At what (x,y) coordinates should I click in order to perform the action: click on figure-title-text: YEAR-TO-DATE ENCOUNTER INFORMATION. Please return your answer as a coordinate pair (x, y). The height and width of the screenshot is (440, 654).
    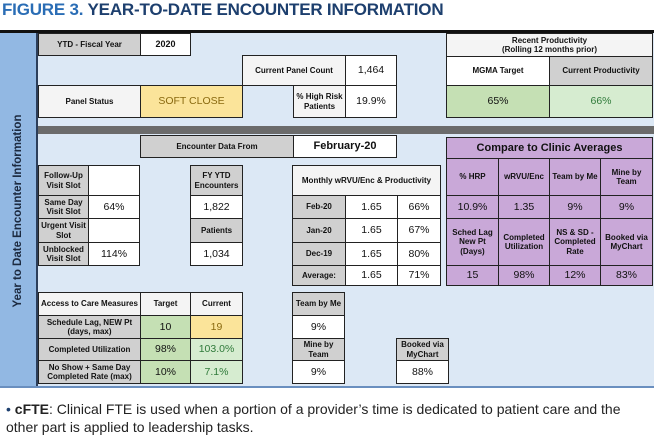
    Looking at the image, I should click on (265, 9).